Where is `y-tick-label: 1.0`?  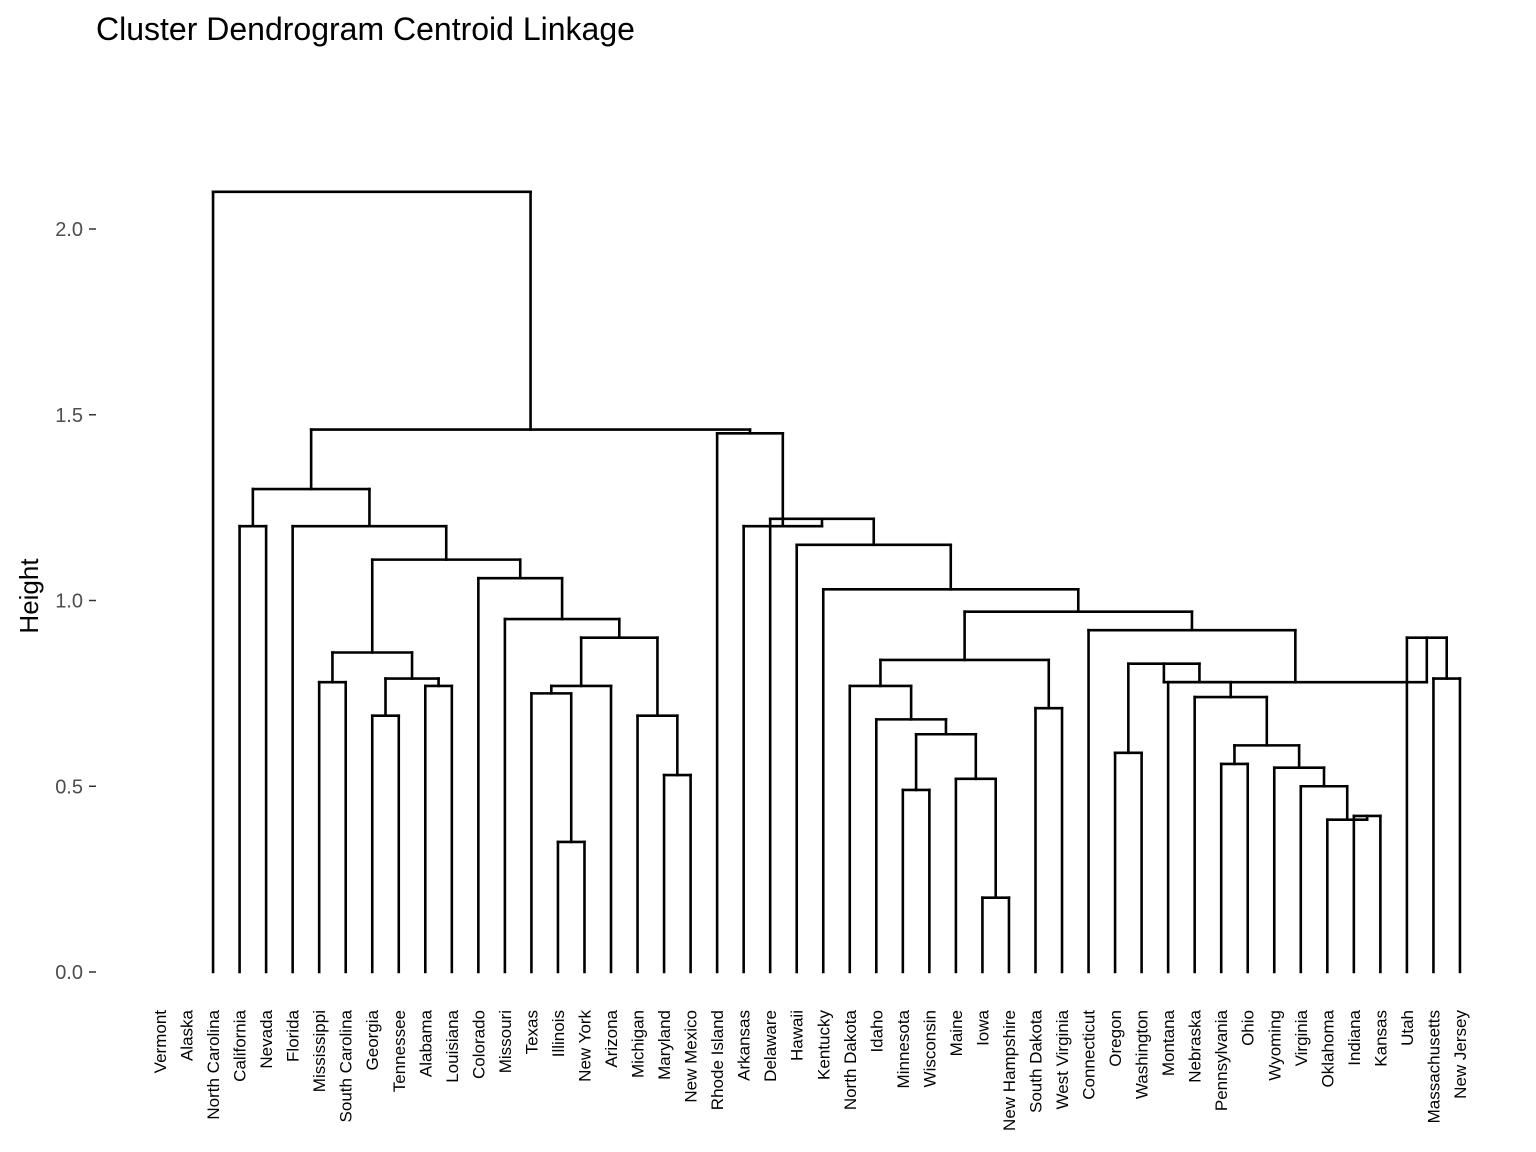
y-tick-label: 1.0 is located at coordinates (69, 602).